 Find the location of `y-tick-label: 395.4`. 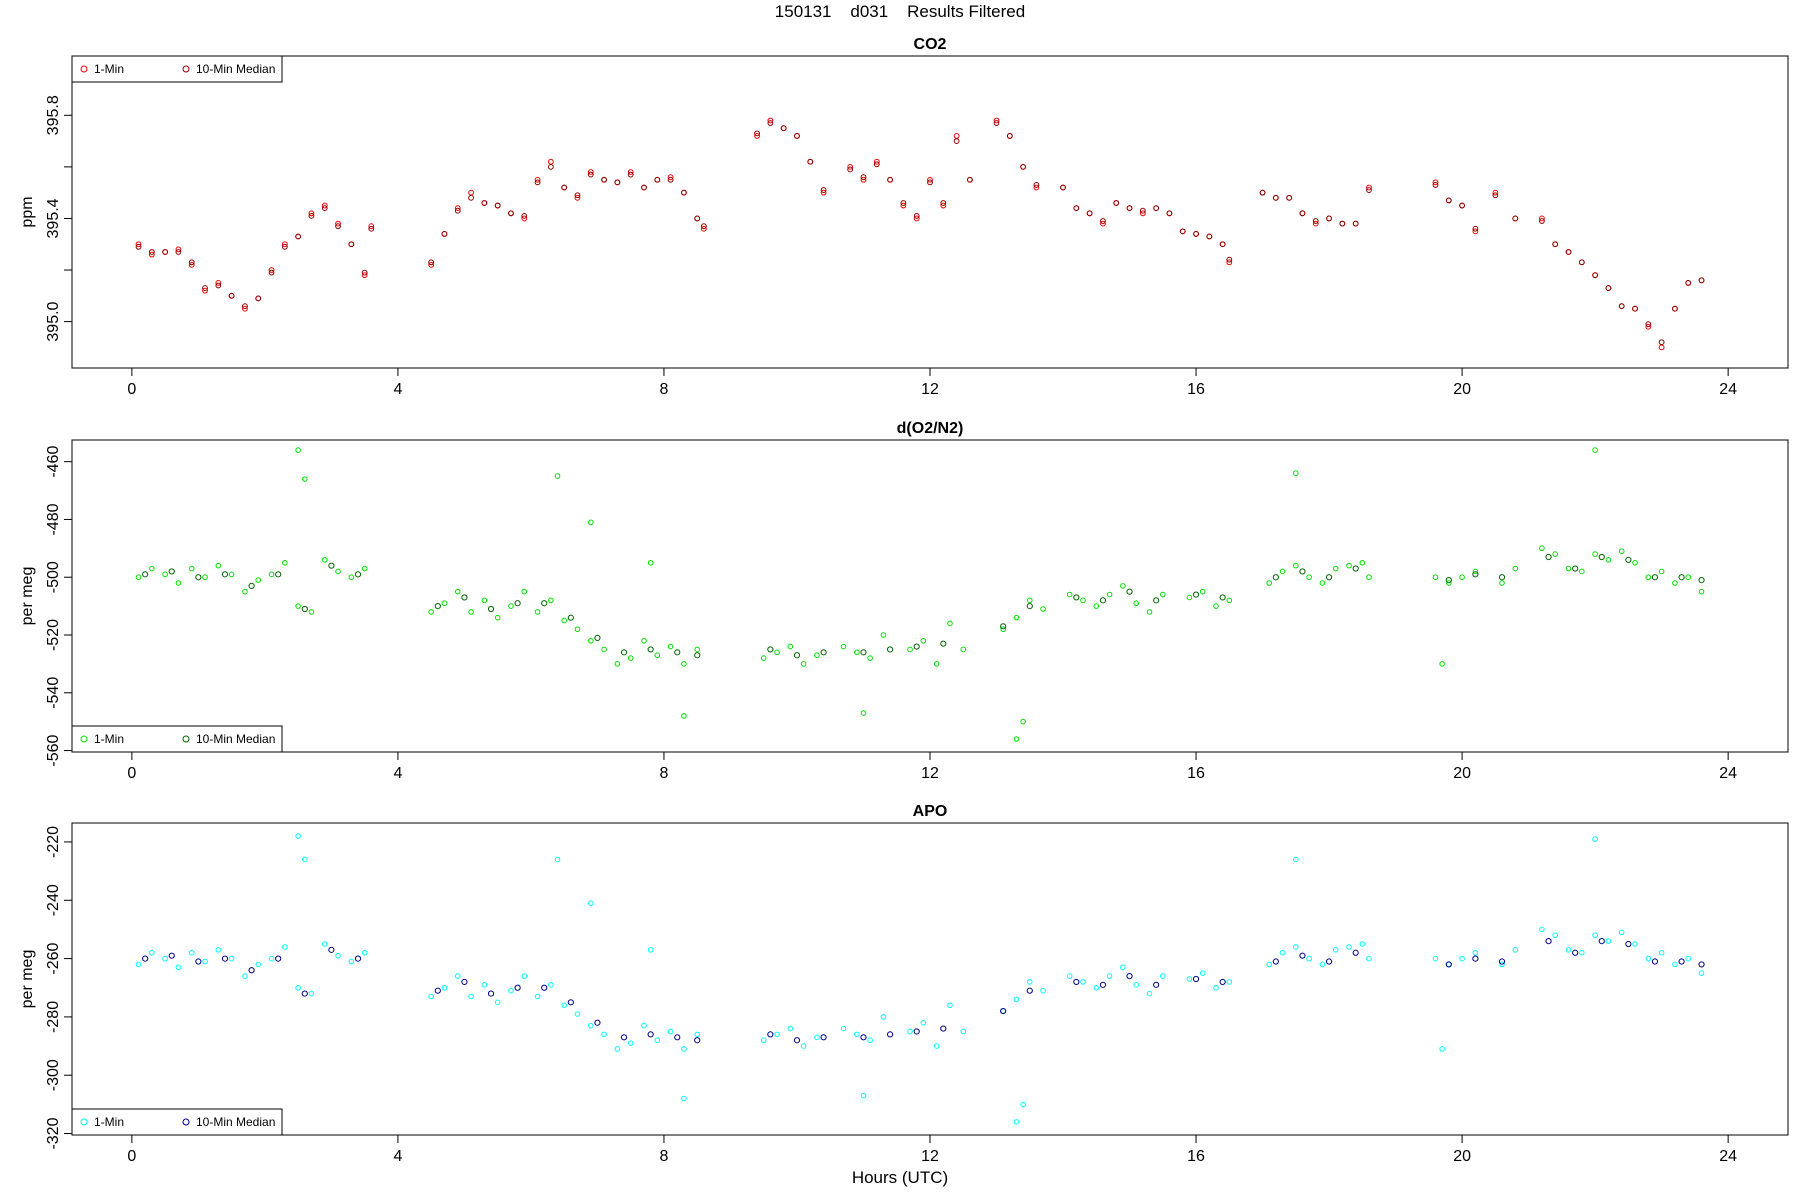

y-tick-label: 395.4 is located at coordinates (53, 218).